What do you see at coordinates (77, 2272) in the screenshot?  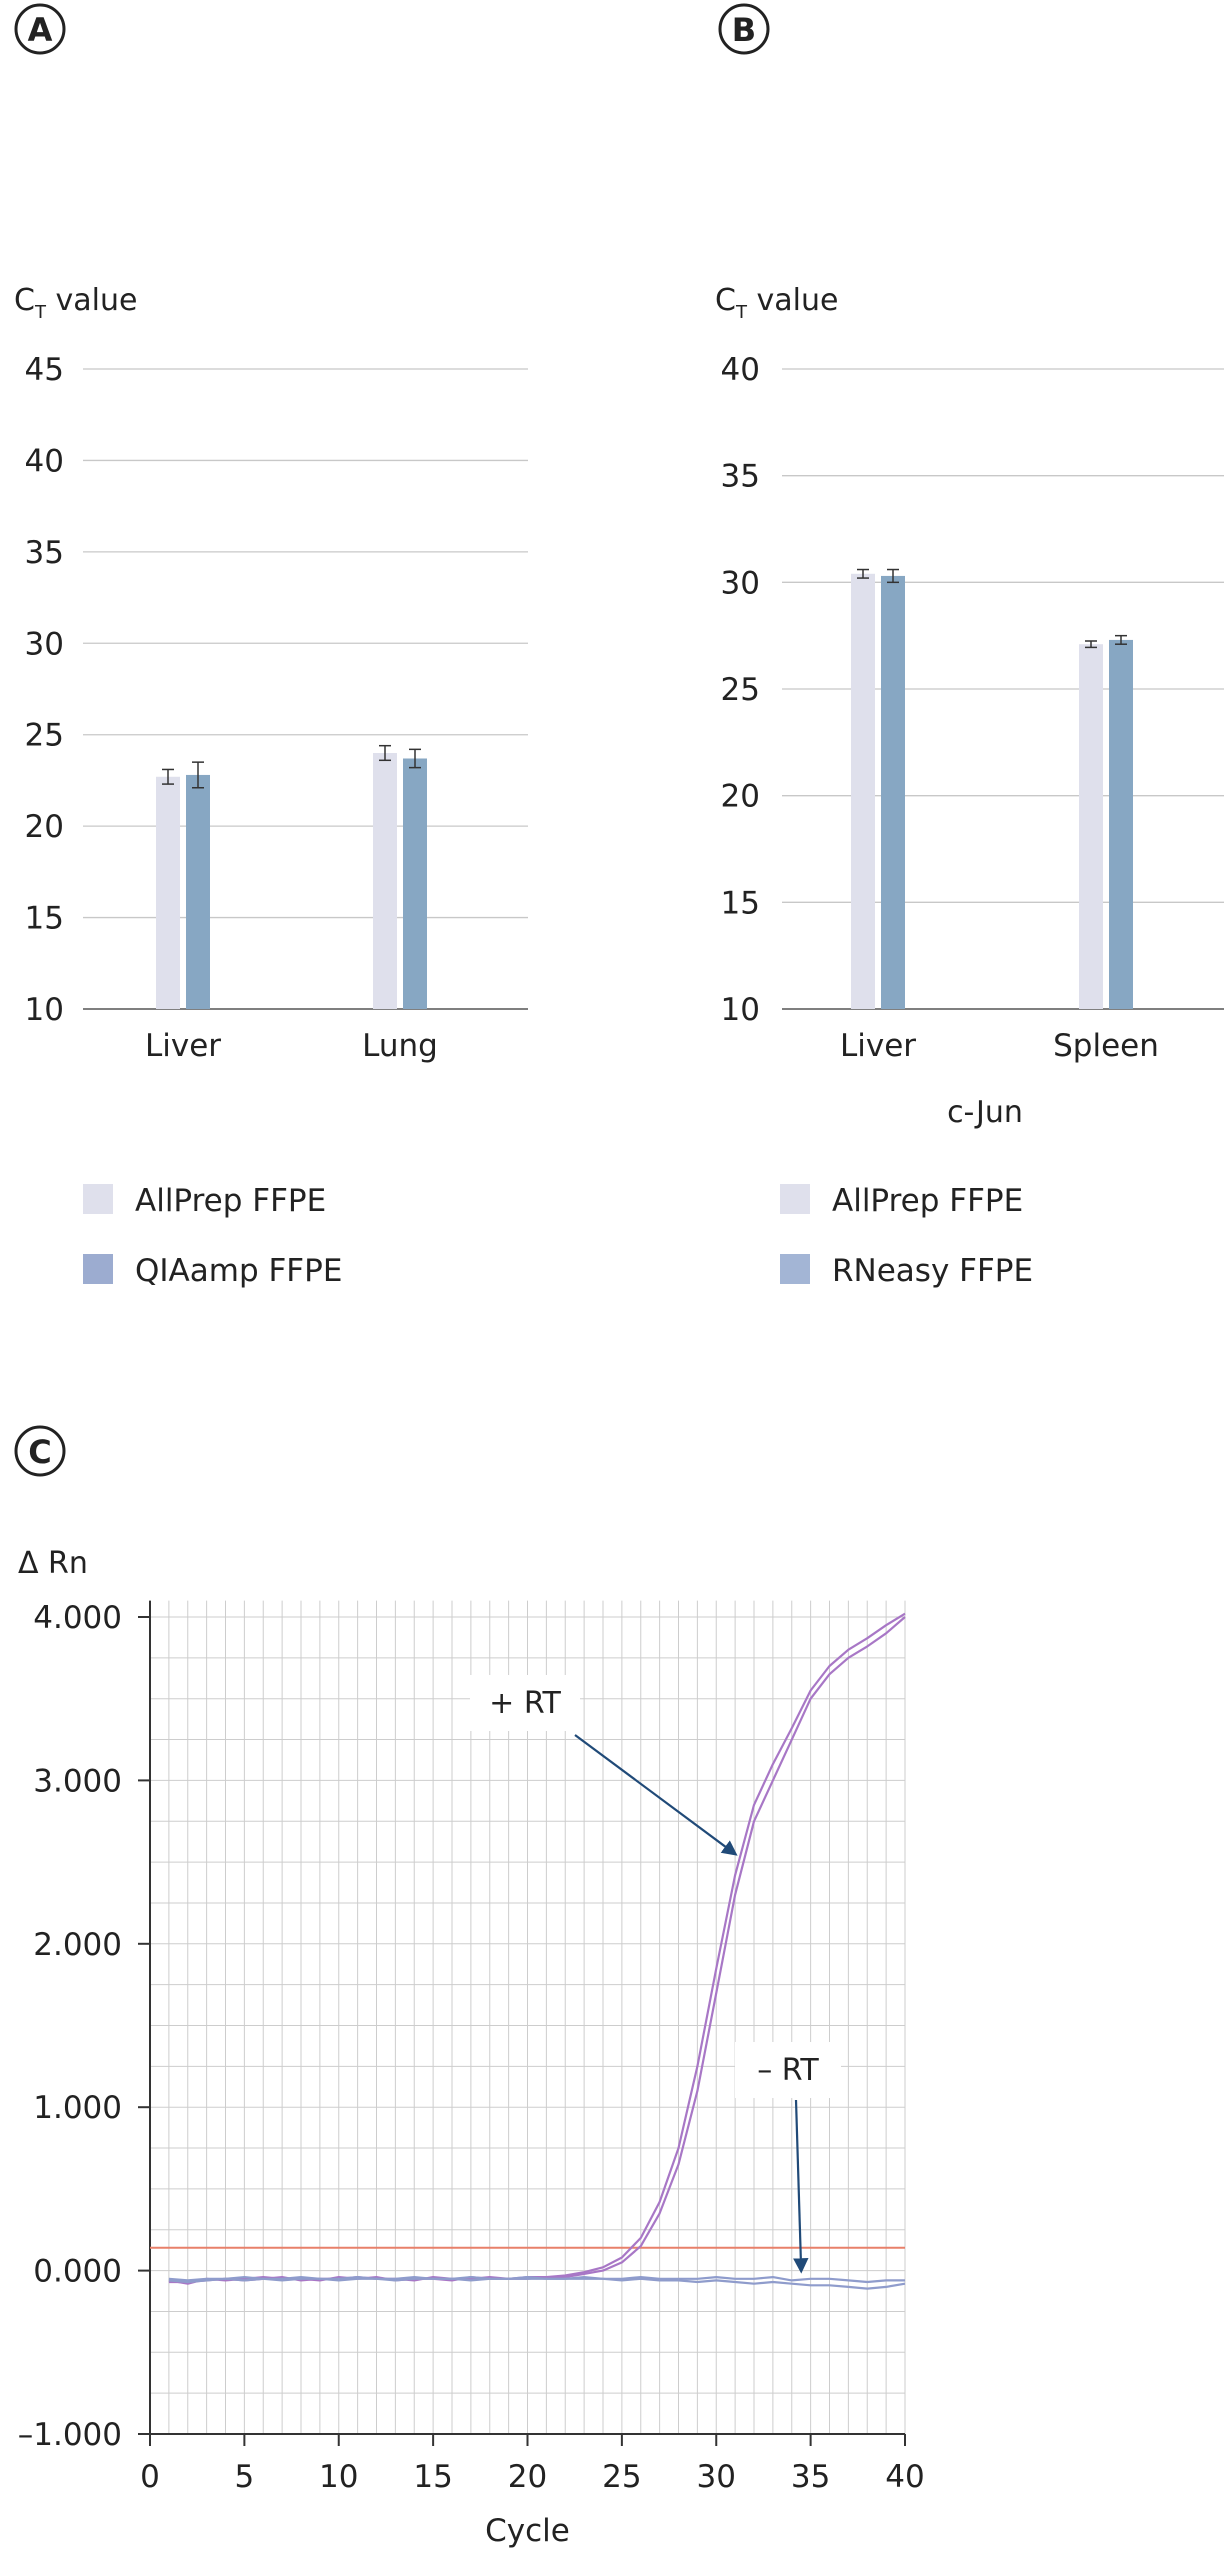 I see `y-tick-label: 0.000` at bounding box center [77, 2272].